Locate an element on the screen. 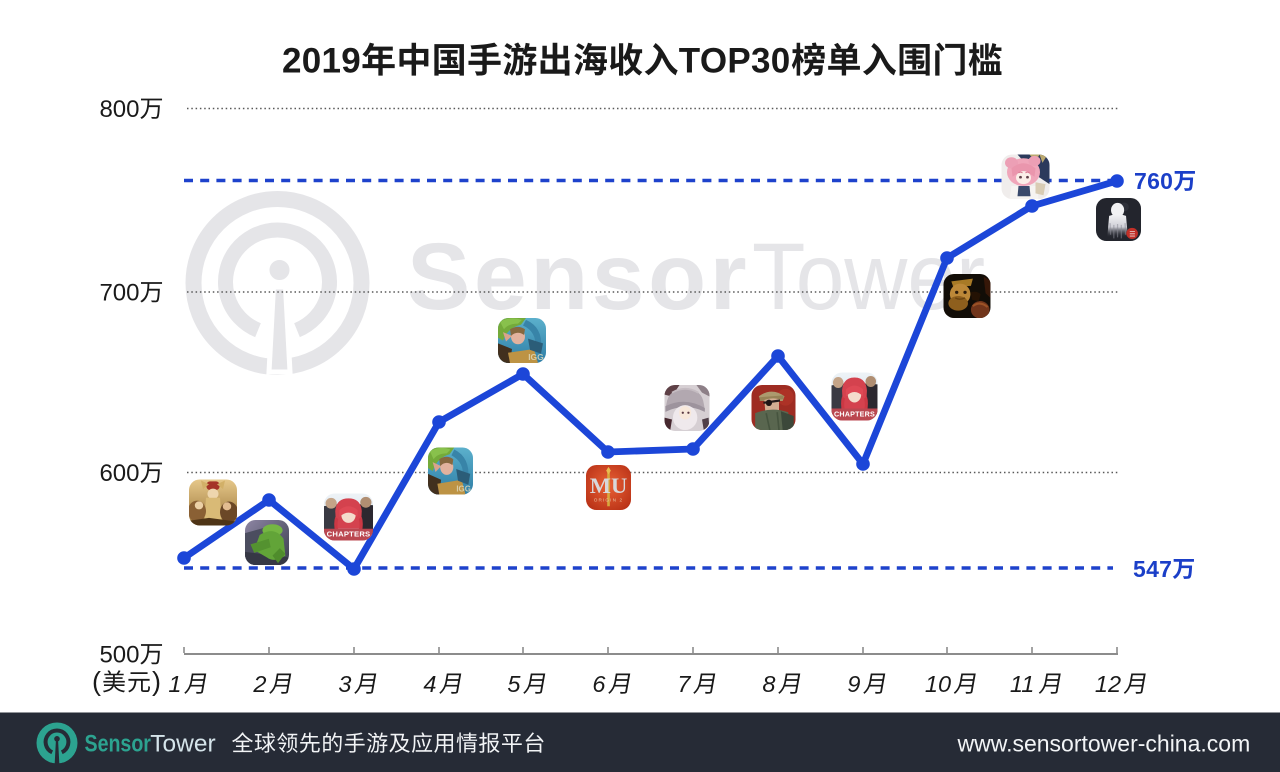  svg-text: 547 is located at coordinates (1152, 569).